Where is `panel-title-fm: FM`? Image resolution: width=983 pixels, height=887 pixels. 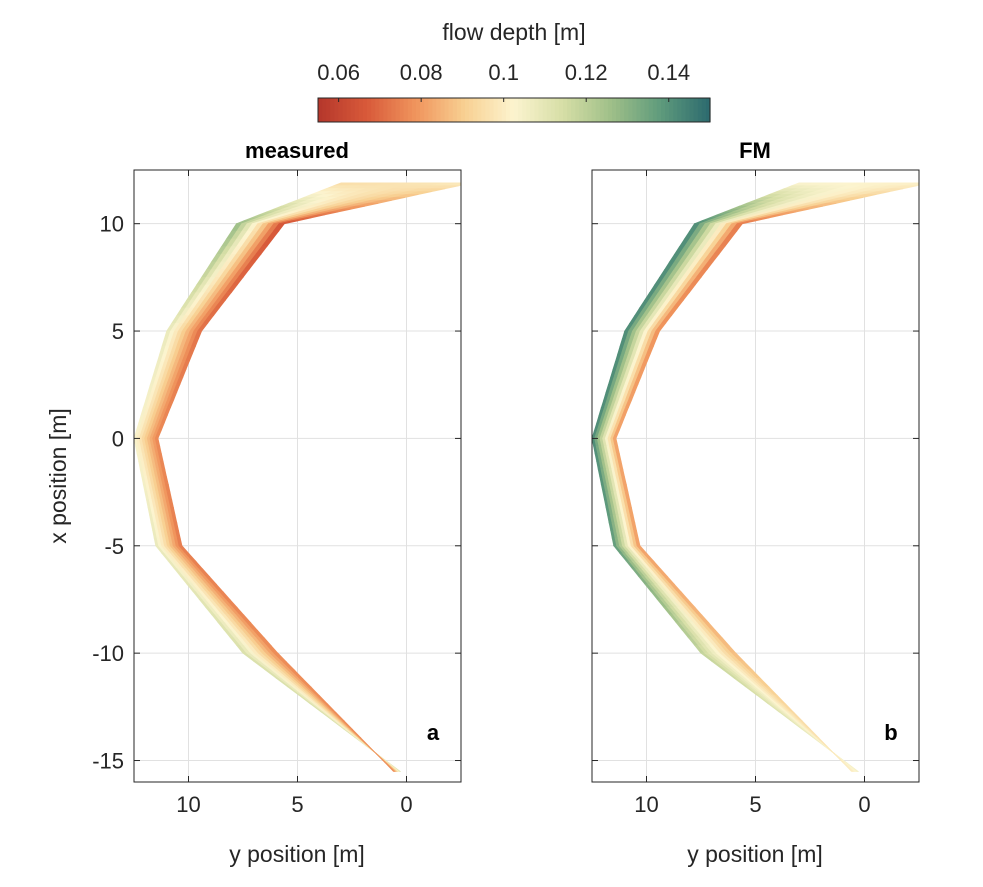
panel-title-fm: FM is located at coordinates (755, 150).